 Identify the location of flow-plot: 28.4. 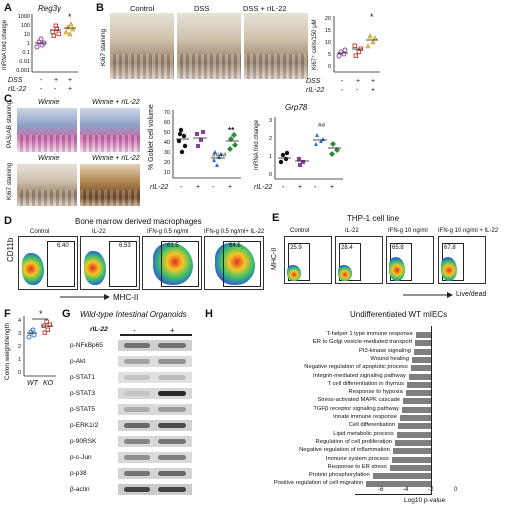
(359, 260).